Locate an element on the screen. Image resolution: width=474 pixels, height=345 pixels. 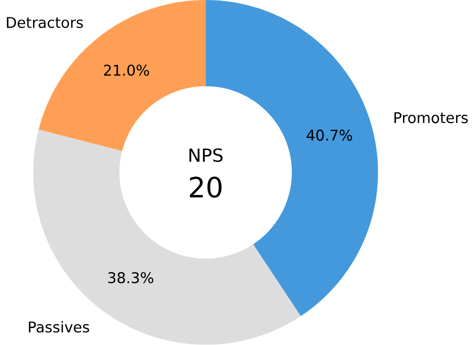
data-label: 38.3% is located at coordinates (131, 278).